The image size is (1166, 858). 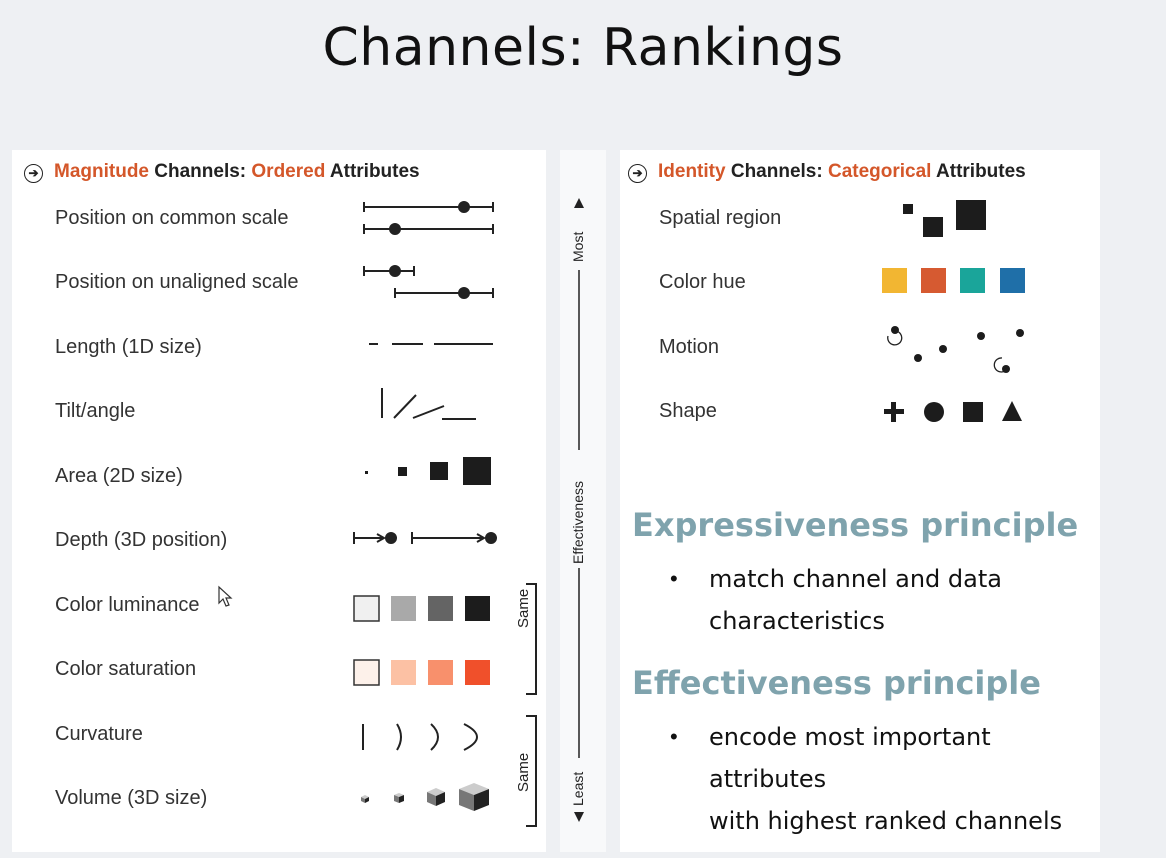 I want to click on bullet-line: with highest ranked channels, so click(x=886, y=821).